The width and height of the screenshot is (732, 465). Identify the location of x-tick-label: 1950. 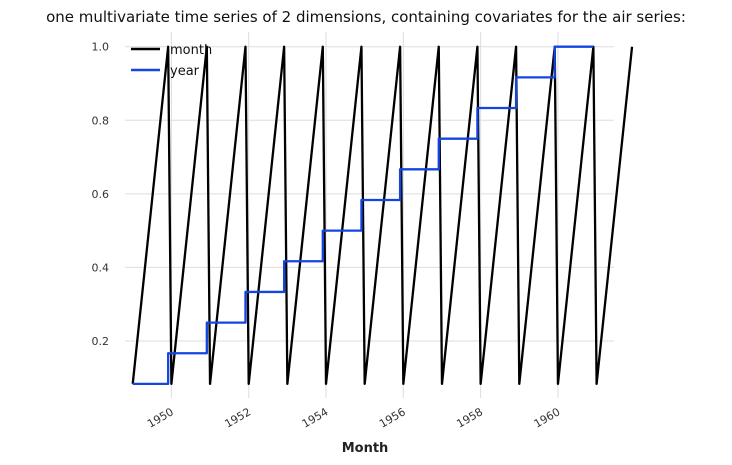
(160, 417).